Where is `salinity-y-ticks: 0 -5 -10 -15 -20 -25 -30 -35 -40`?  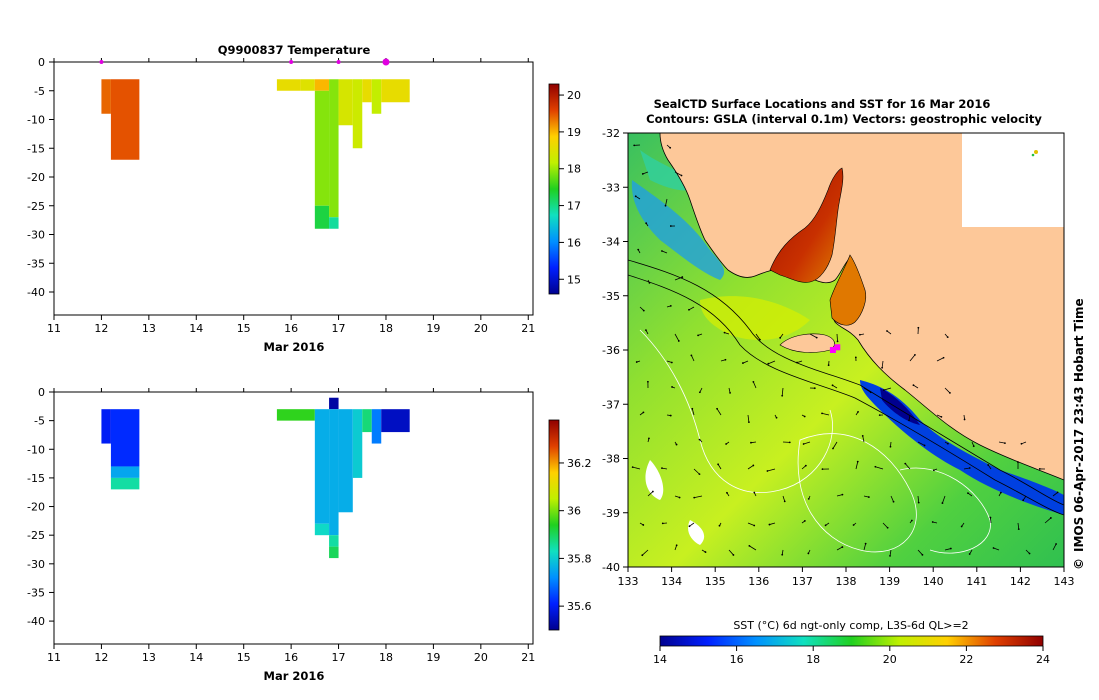 salinity-y-ticks: 0 -5 -10 -15 -20 -25 -30 -35 -40 is located at coordinates (40, 507).